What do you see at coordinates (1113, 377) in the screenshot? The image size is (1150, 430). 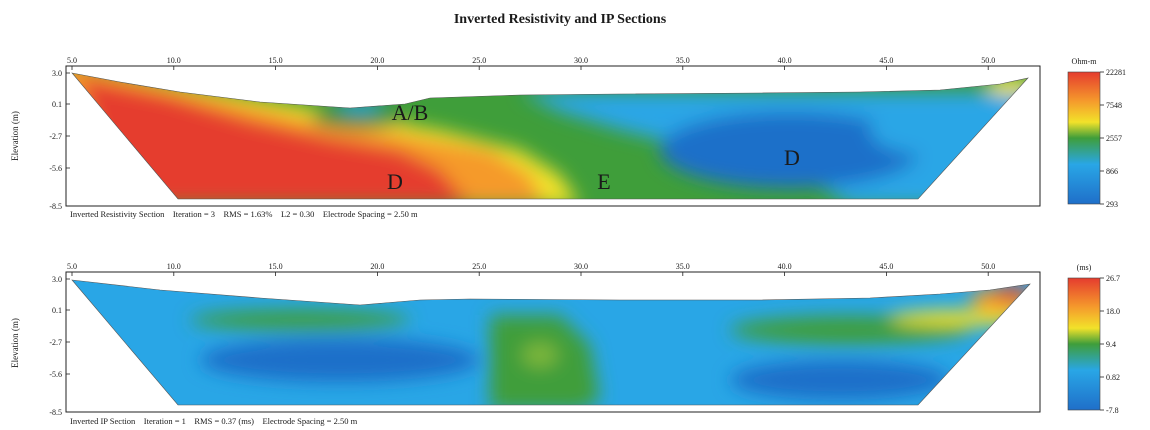 I see `colorbar-tick-label: 0.82` at bounding box center [1113, 377].